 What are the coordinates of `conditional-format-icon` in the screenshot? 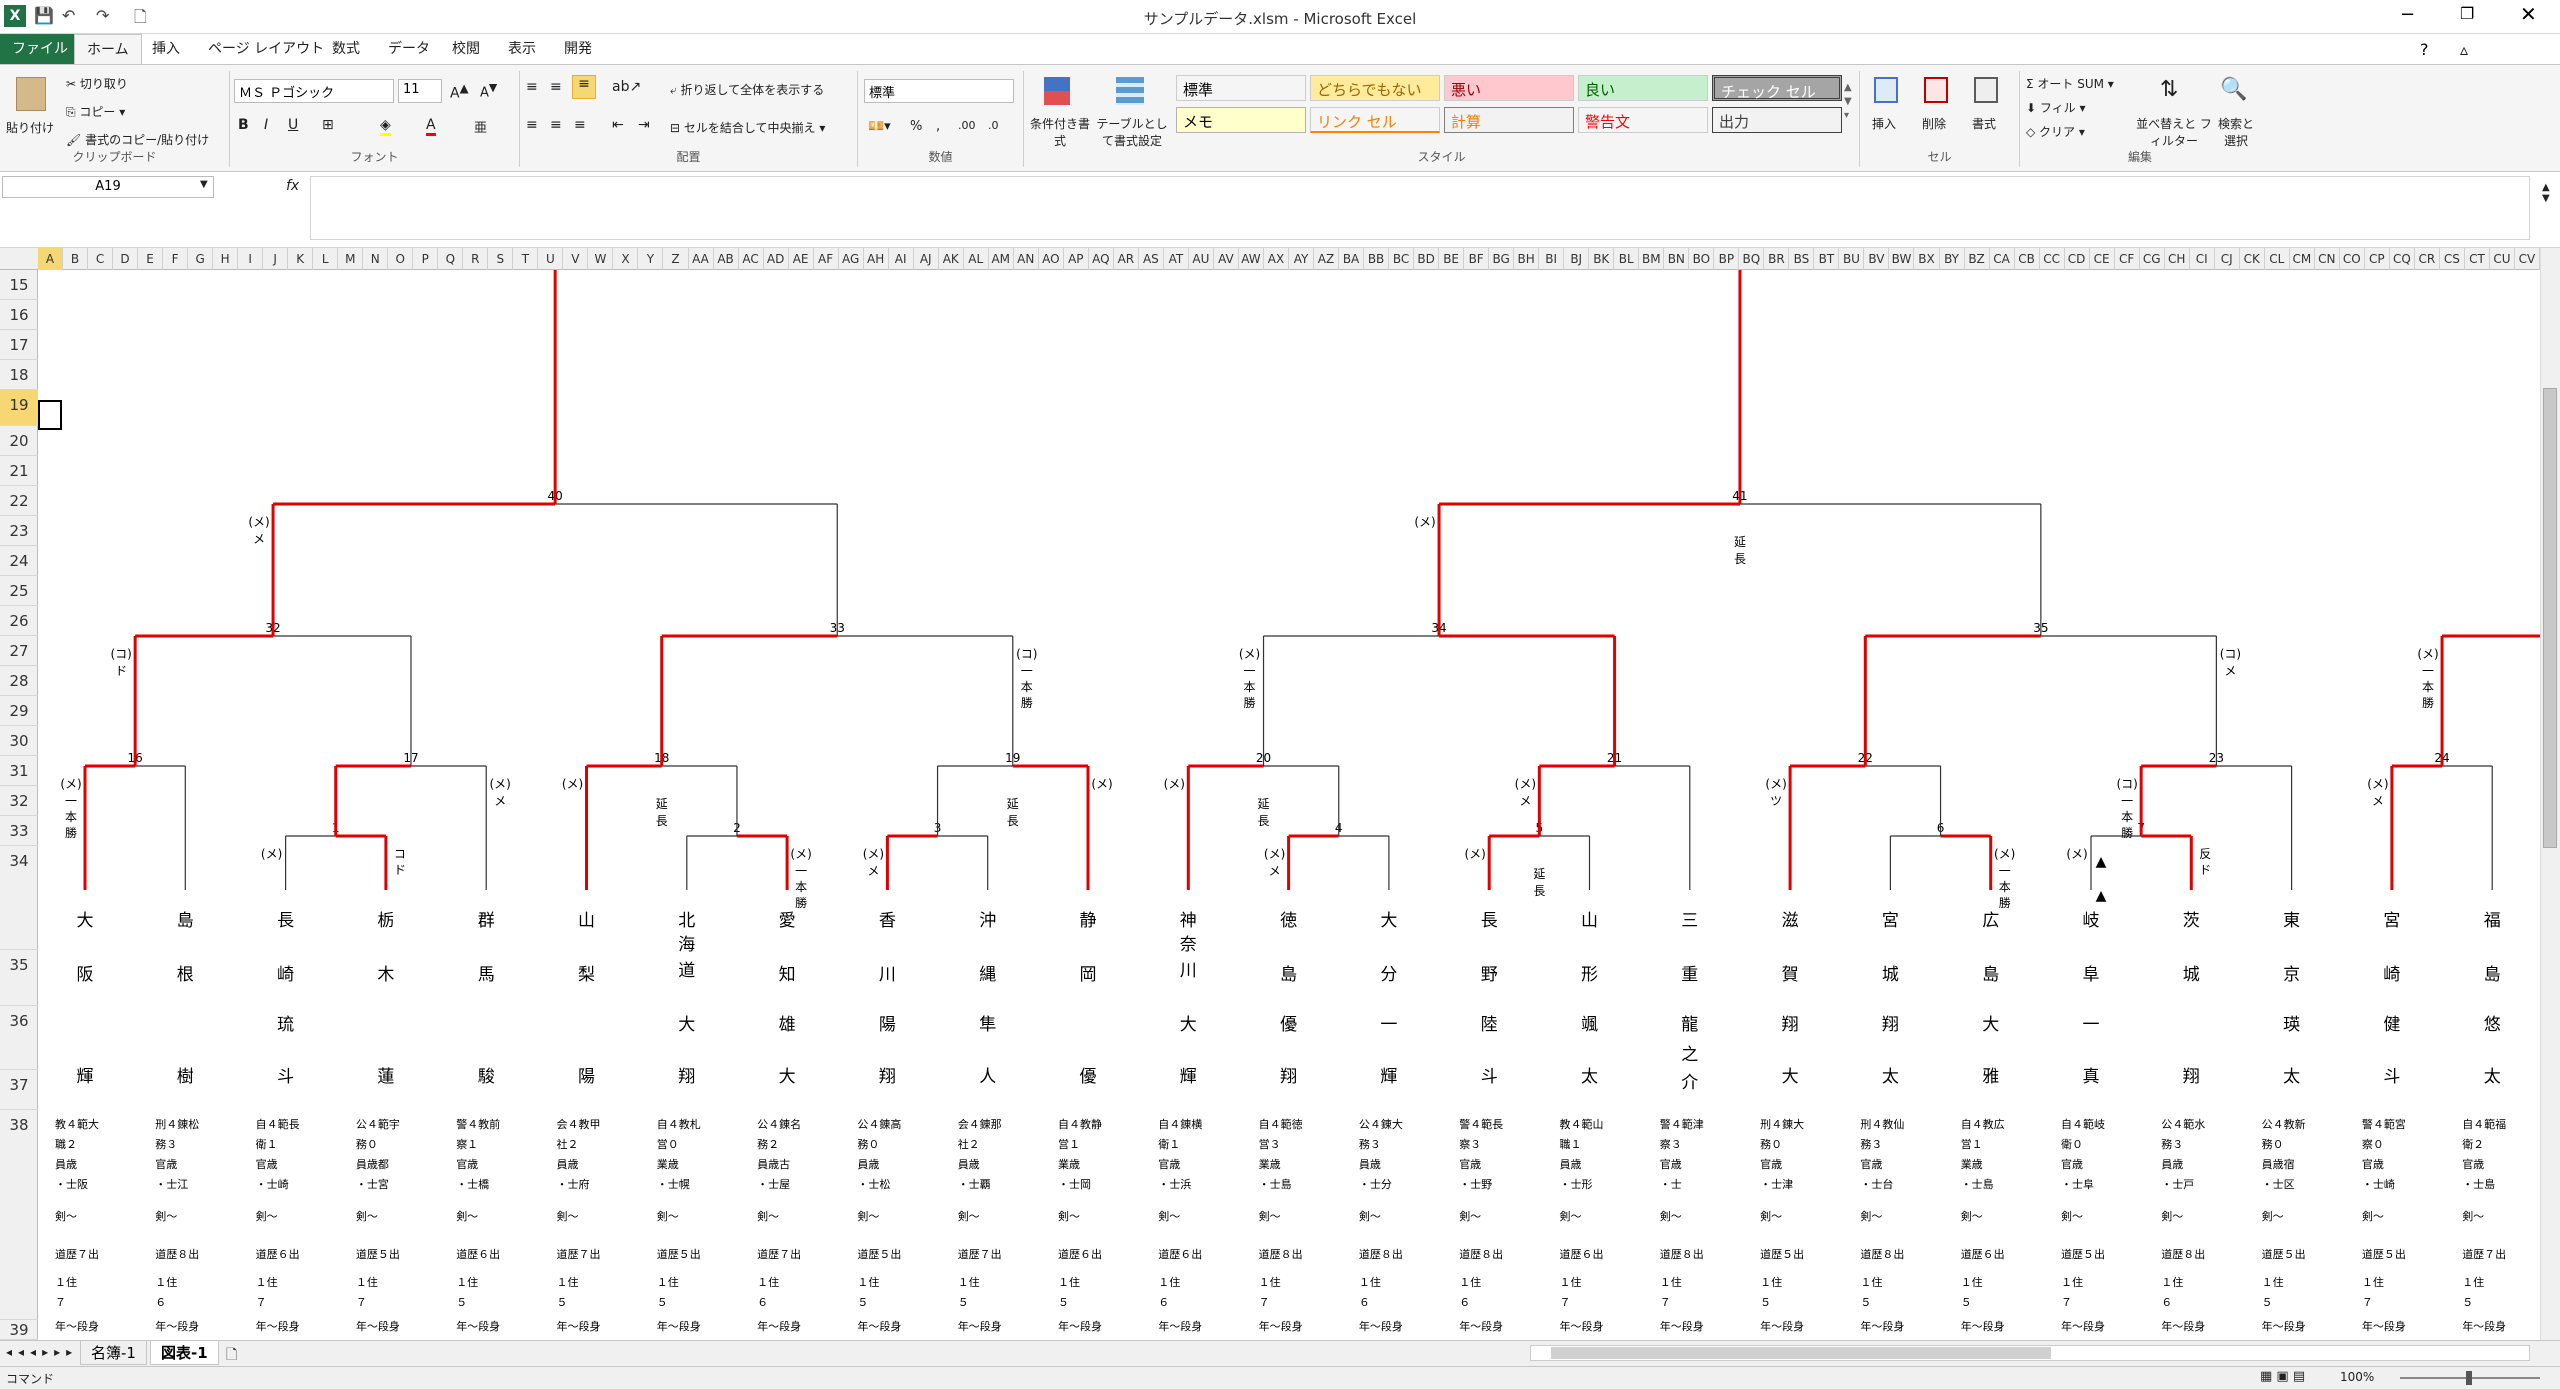 It's located at (1057, 91).